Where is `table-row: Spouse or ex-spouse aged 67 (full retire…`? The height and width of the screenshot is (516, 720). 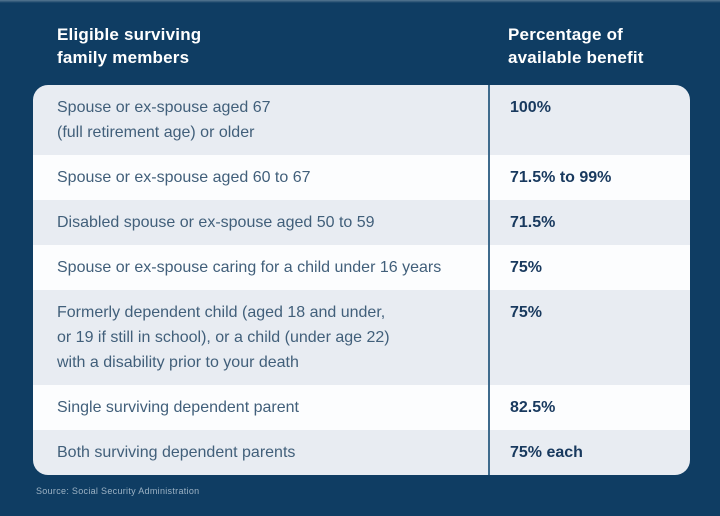 table-row: Spouse or ex-spouse aged 67 (full retire… is located at coordinates (361, 120).